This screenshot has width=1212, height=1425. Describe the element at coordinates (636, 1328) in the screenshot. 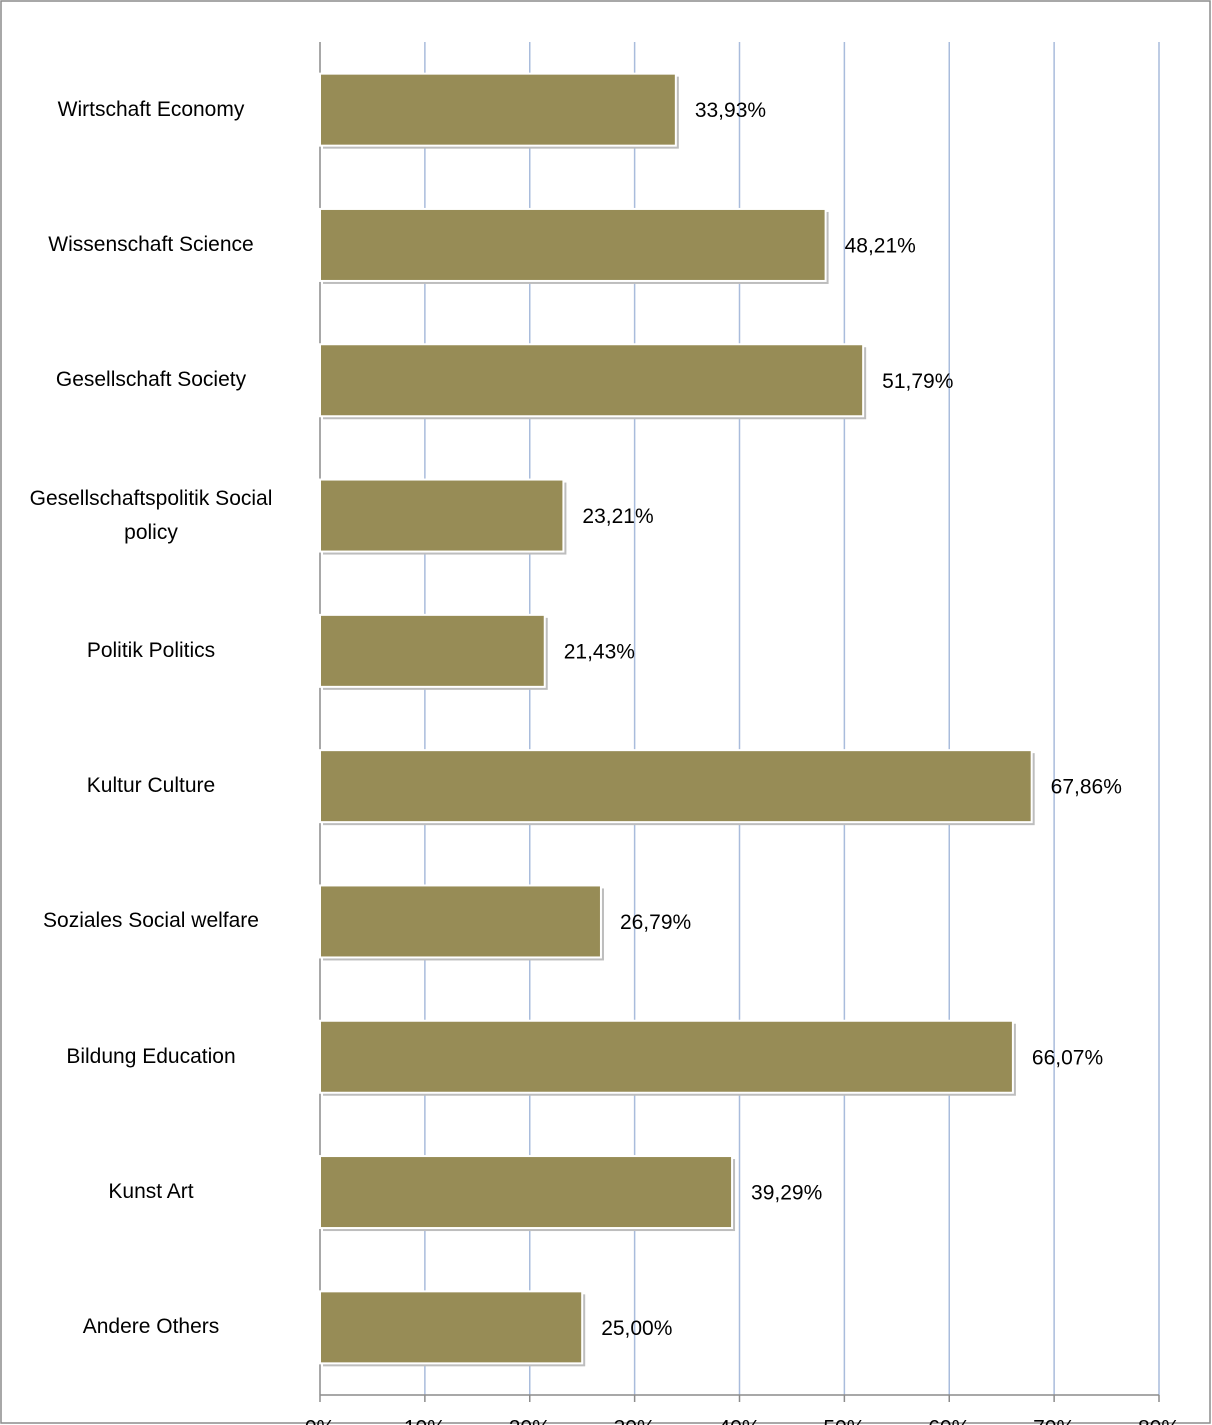

I see `value-label: 25,00%` at that location.